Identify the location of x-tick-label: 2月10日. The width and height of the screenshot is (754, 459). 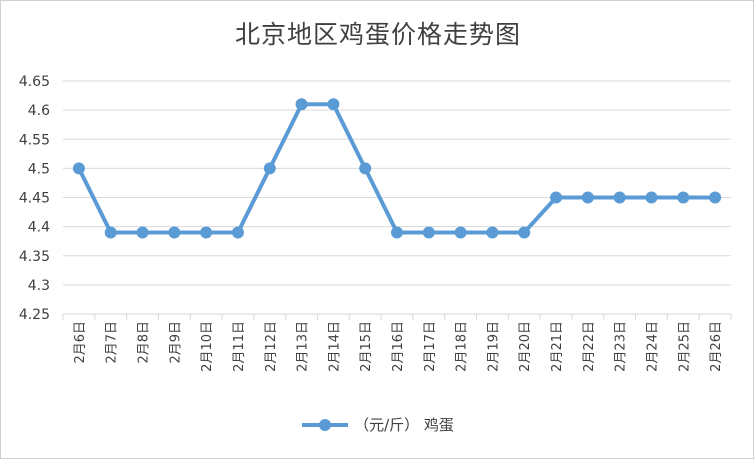
(207, 346).